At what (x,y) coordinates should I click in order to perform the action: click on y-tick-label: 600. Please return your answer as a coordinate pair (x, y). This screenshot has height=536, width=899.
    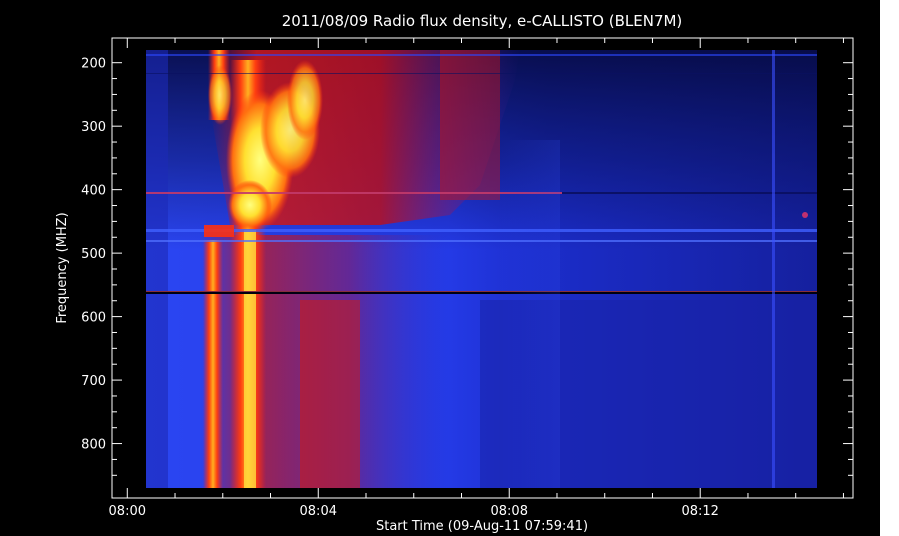
    Looking at the image, I should click on (93, 318).